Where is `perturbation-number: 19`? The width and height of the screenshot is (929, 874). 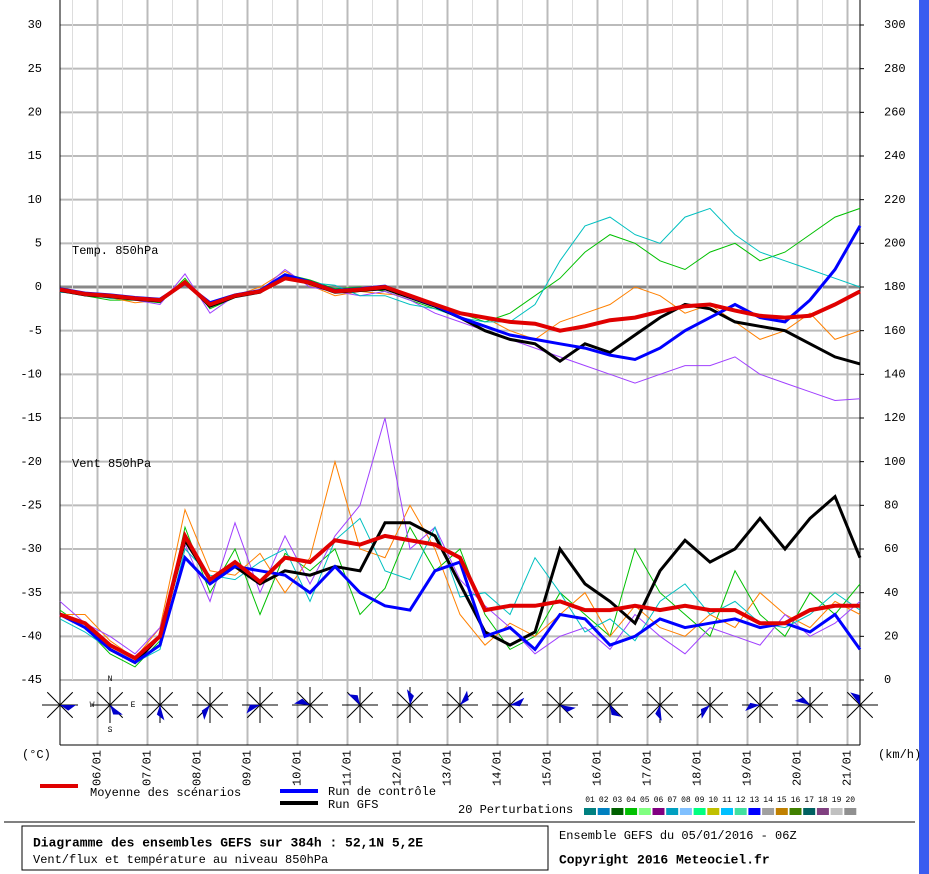
perturbation-number: 19 is located at coordinates (837, 800).